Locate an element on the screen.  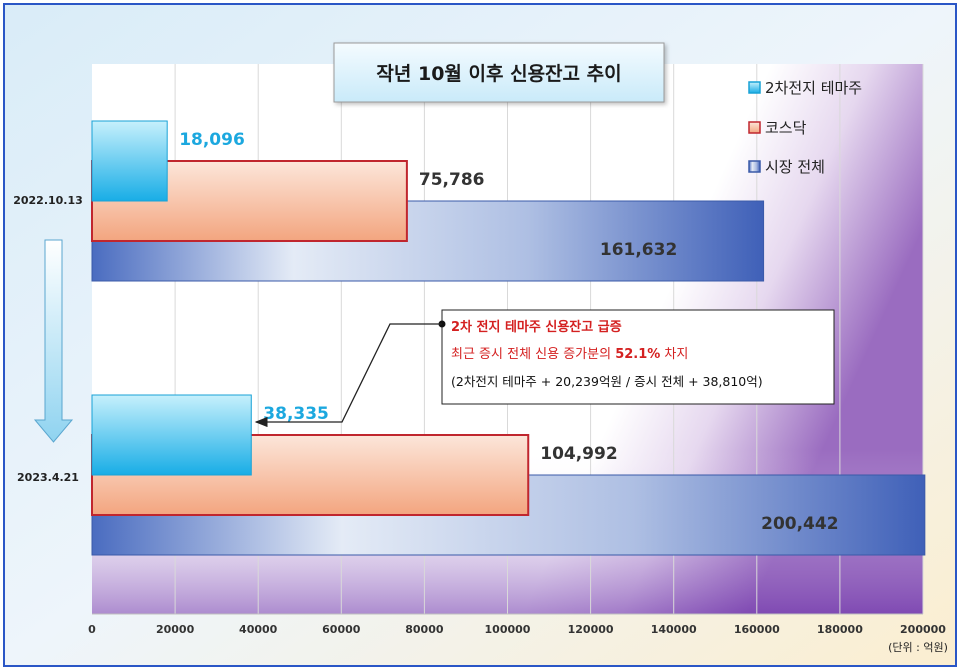
x-tick-label: 200000 is located at coordinates (923, 629).